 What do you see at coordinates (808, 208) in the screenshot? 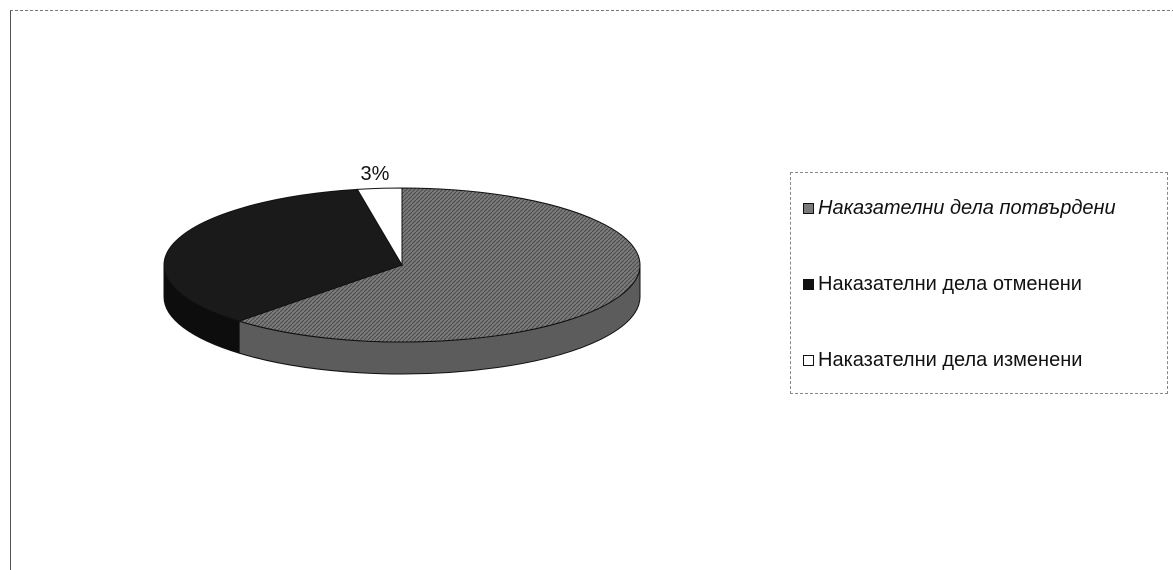
I see `legend-swatch-confirmed` at bounding box center [808, 208].